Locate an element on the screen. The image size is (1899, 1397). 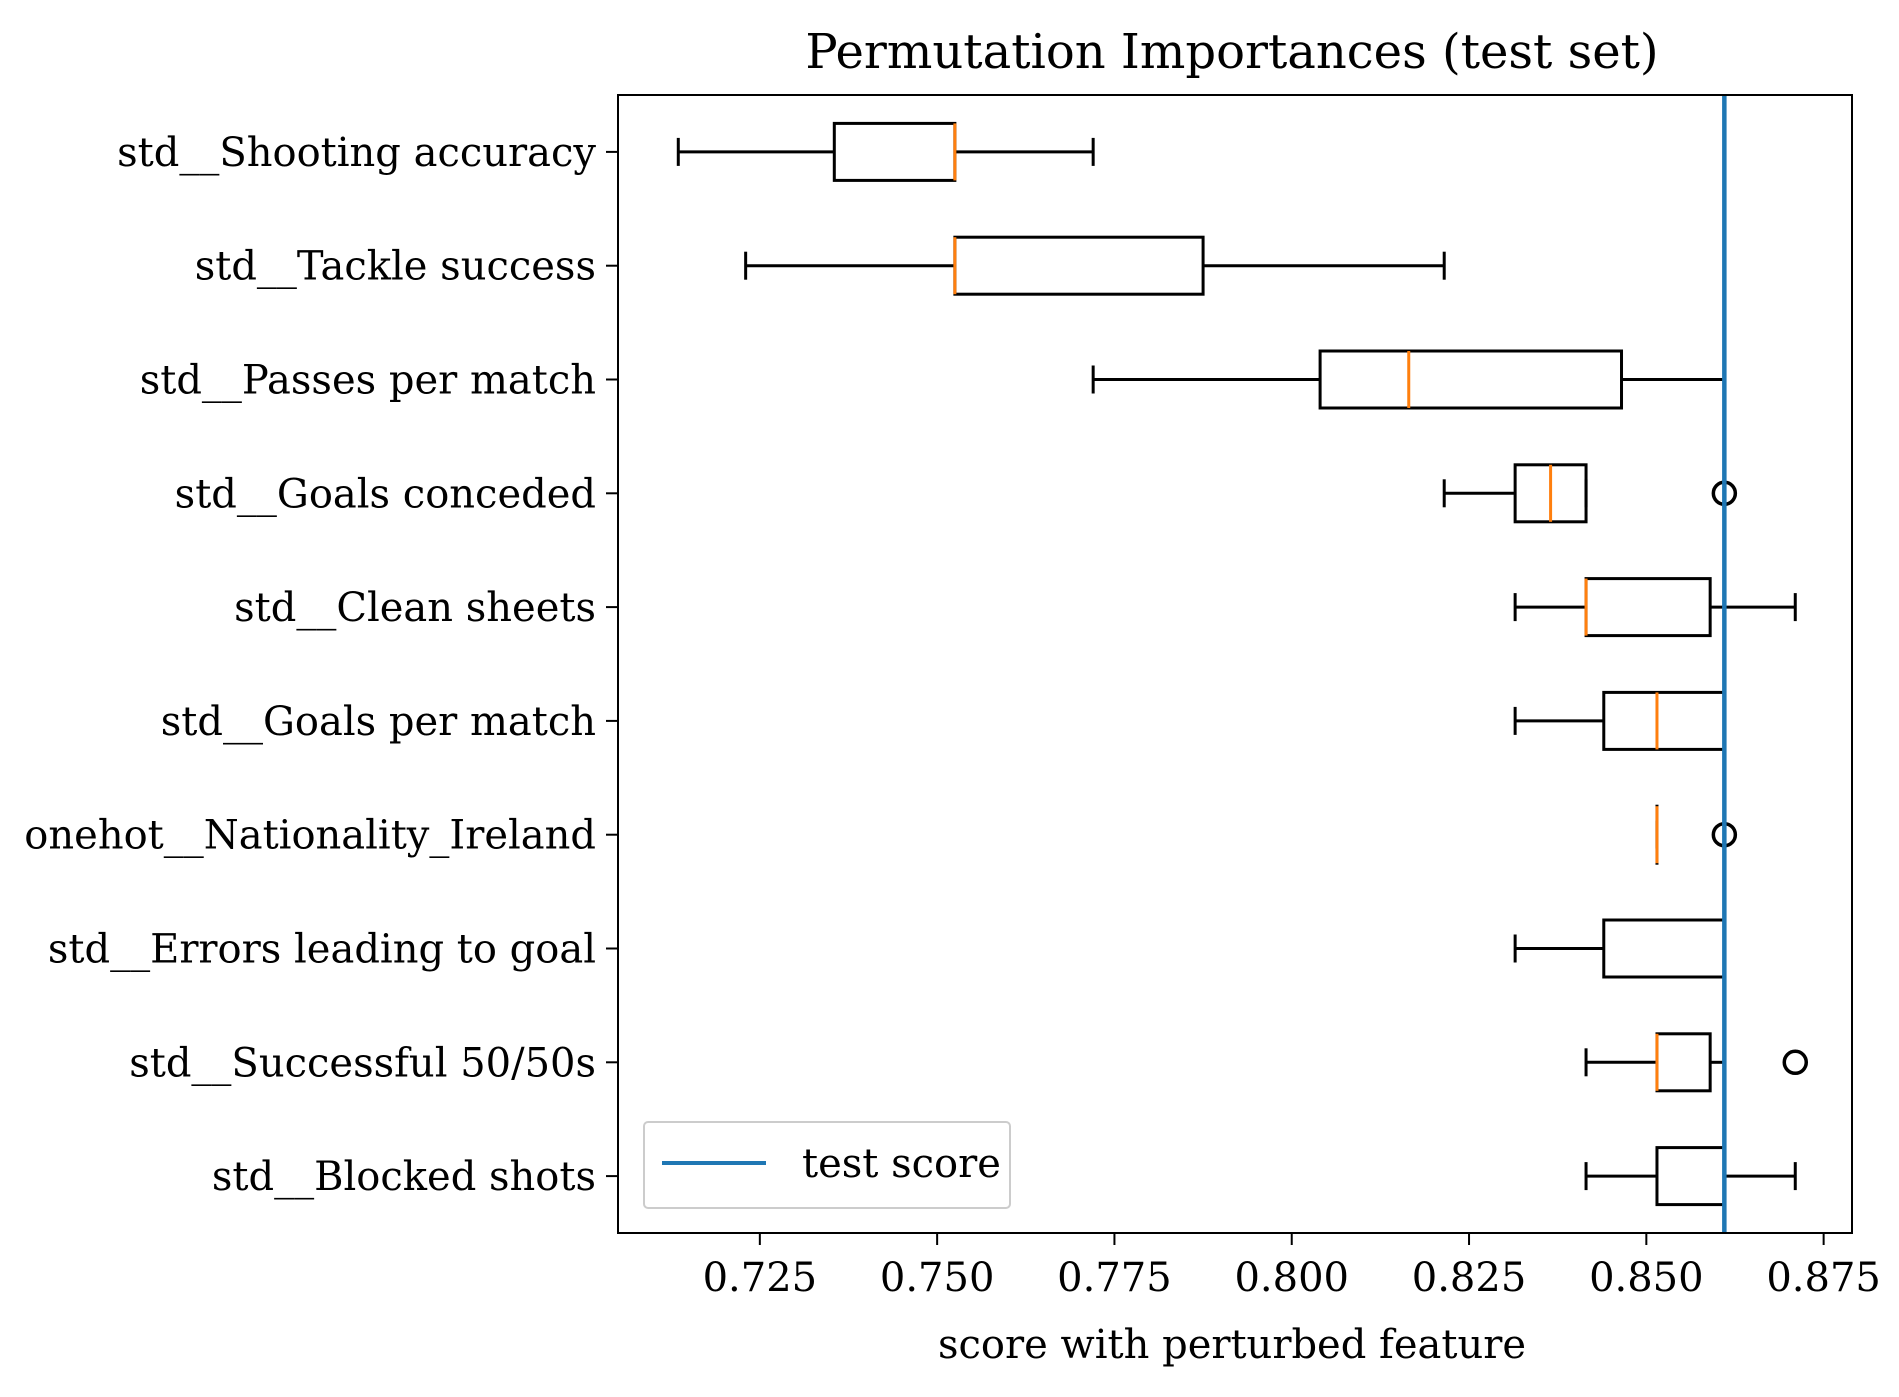
legend: test score is located at coordinates (827, 1165).